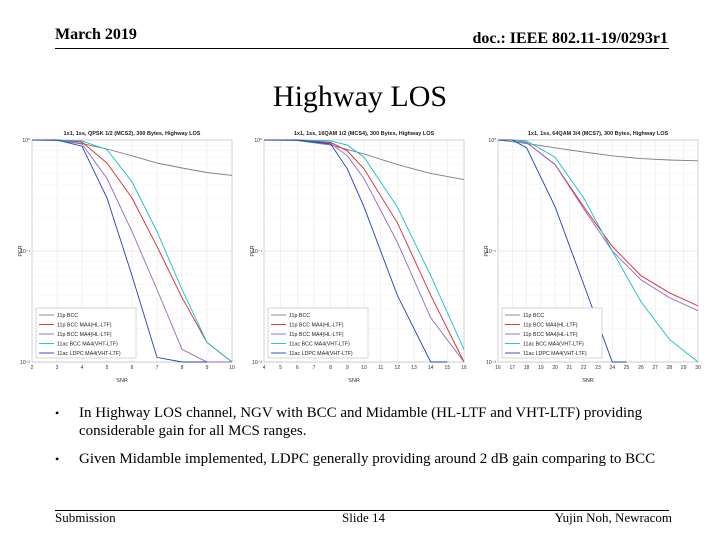  Describe the element at coordinates (527, 368) in the screenshot. I see `x-tick-label: 18` at that location.